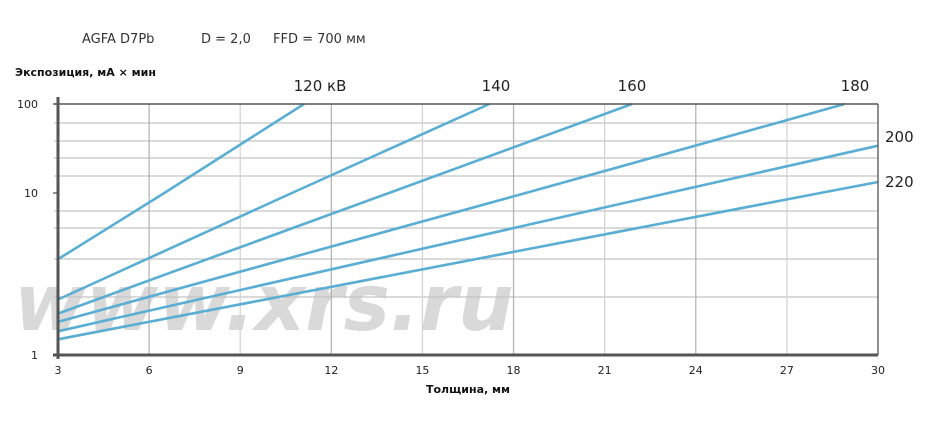 The image size is (933, 421). I want to click on x-tick-label: 21, so click(605, 370).